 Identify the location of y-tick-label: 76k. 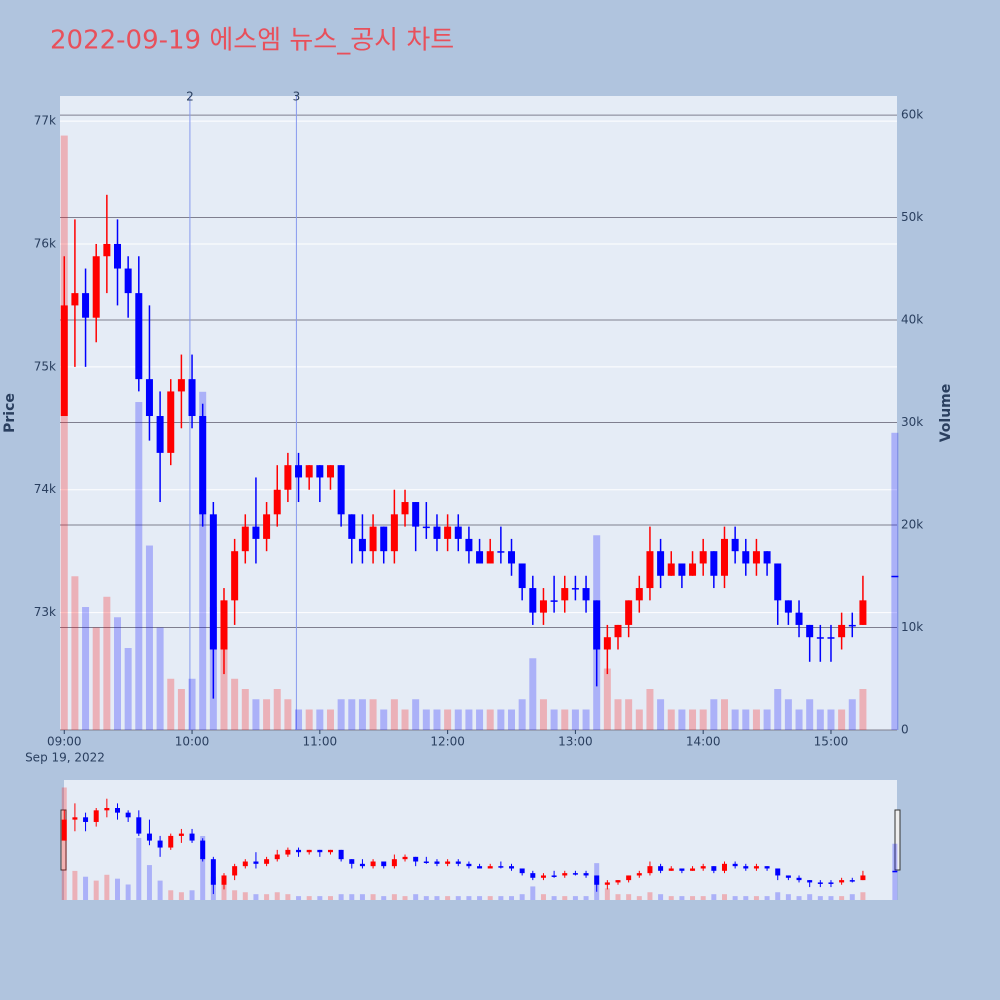
(45, 243).